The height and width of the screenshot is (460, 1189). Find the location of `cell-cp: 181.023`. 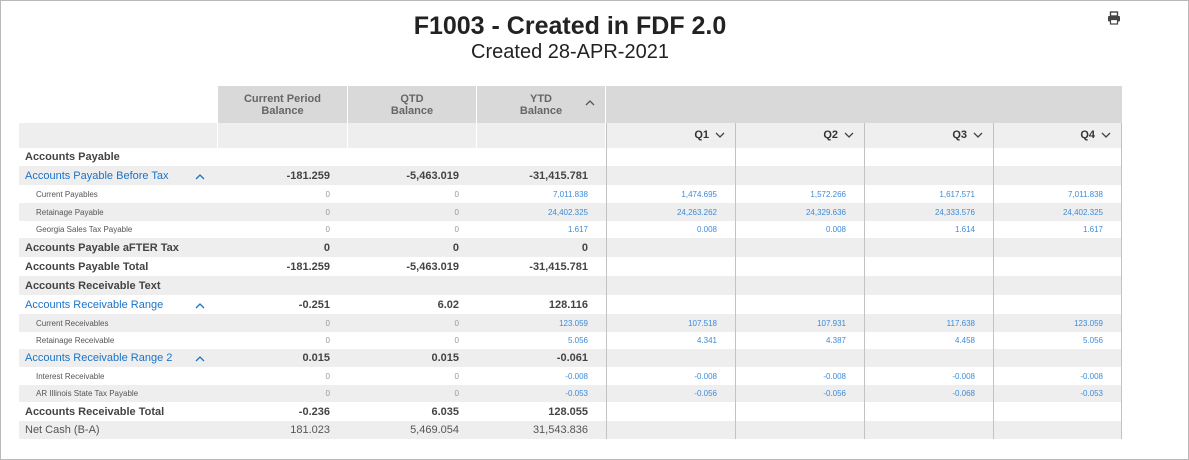

cell-cp: 181.023 is located at coordinates (310, 430).